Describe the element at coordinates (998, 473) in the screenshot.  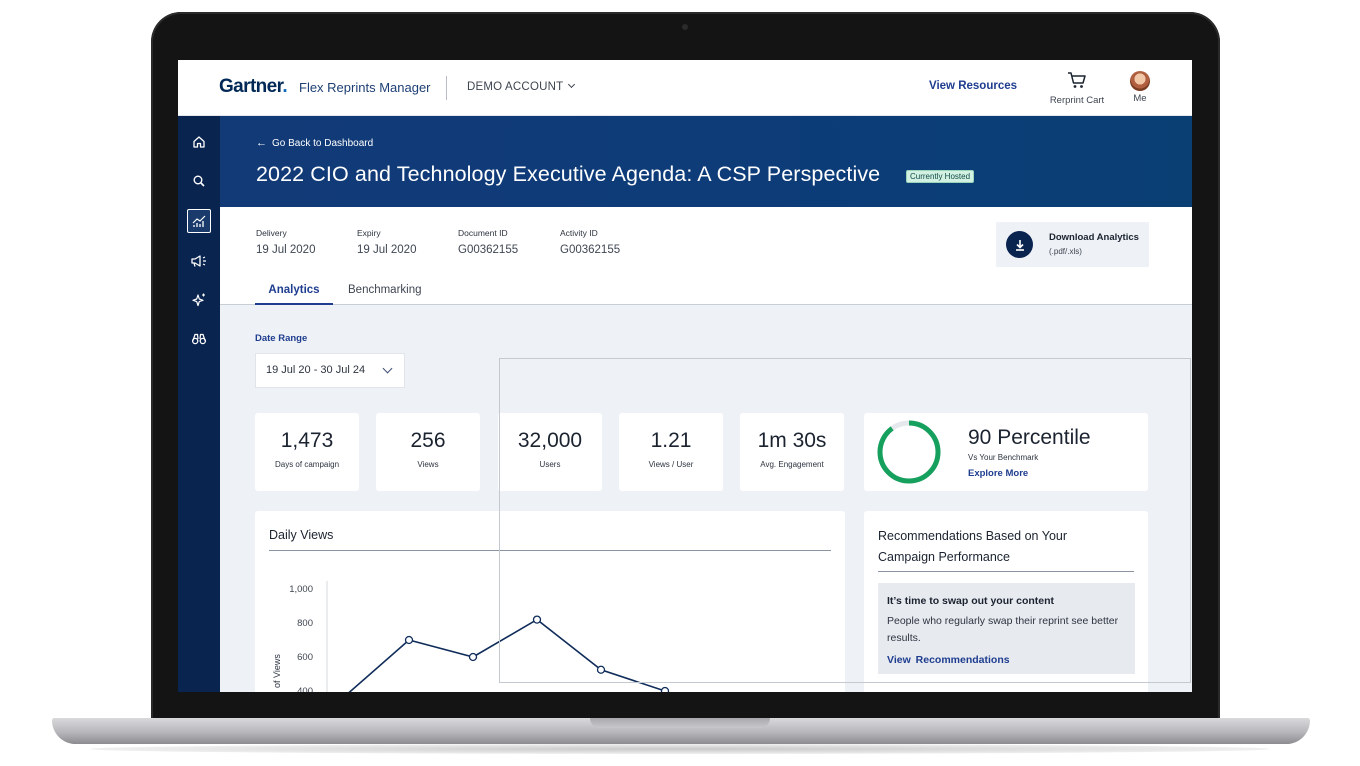
I see `explore-more-link: Explore More` at that location.